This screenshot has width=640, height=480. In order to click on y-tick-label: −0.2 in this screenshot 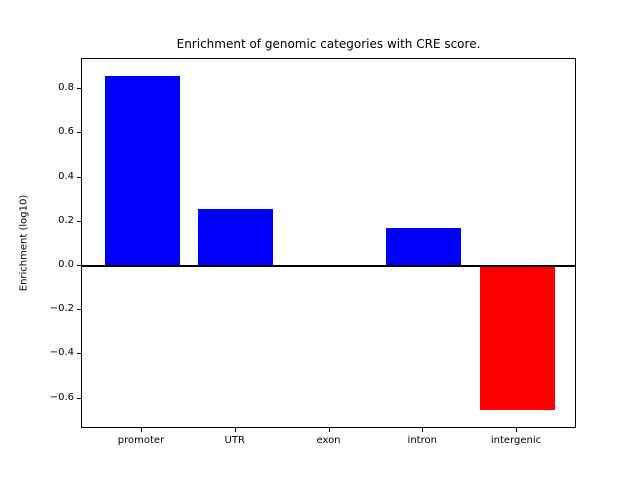, I will do `click(61, 309)`.